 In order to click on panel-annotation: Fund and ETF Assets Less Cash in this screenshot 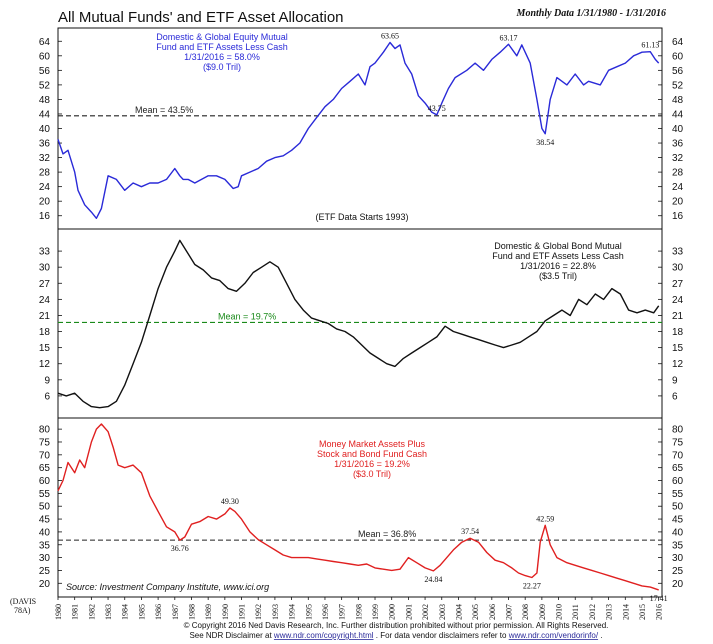, I will do `click(558, 256)`.